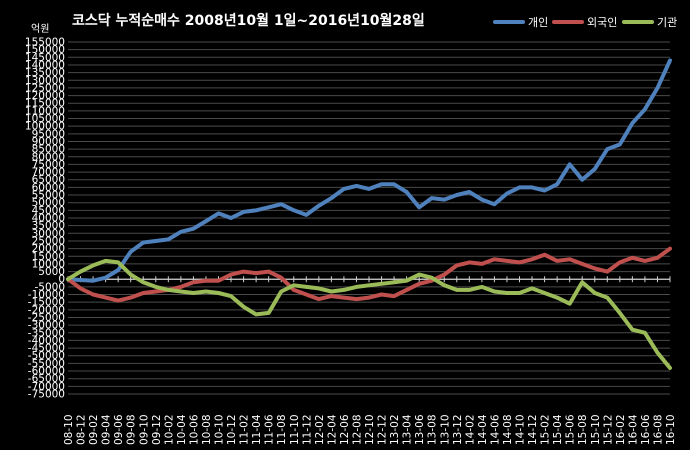 The width and height of the screenshot is (690, 450). Describe the element at coordinates (48, 180) in the screenshot. I see `y-tick-label: 65000` at that location.